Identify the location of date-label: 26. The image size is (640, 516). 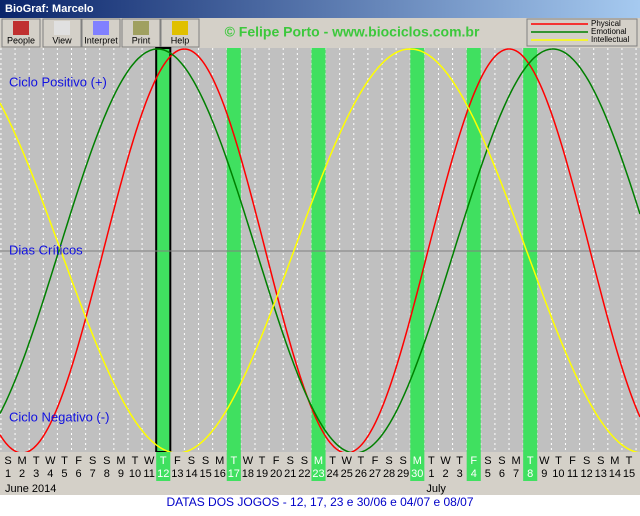
(361, 474).